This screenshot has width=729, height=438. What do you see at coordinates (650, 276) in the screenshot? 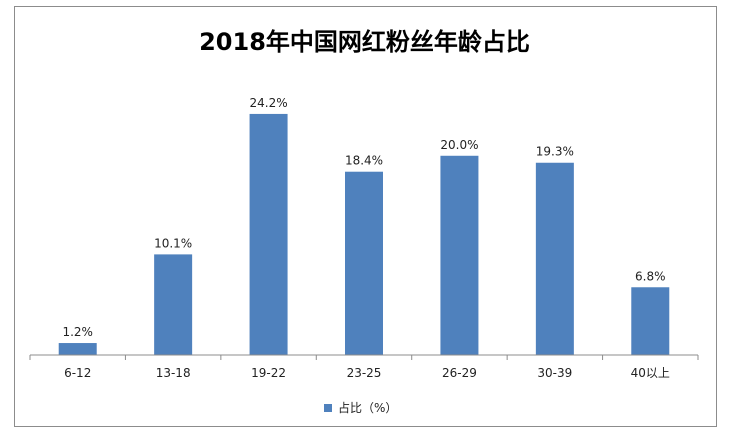
I see `data-label-40以上: 6.8%` at bounding box center [650, 276].